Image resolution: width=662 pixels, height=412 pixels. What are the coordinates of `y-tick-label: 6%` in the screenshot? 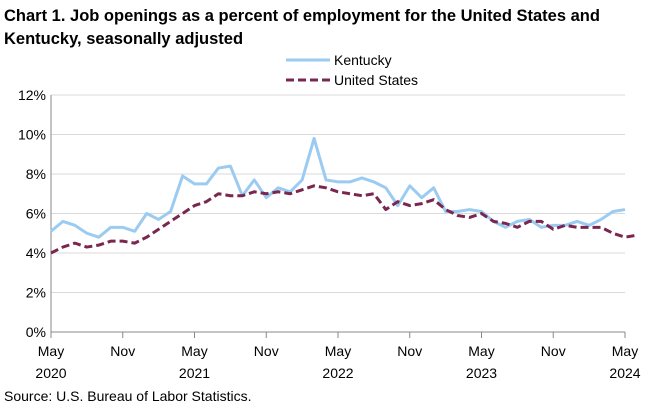 It's located at (36, 214).